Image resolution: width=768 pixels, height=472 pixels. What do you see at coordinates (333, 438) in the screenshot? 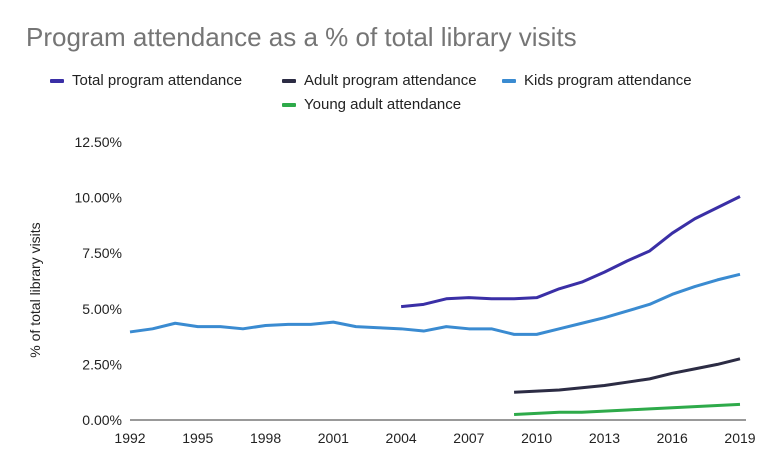
I see `x-tick-label: 2001` at bounding box center [333, 438].